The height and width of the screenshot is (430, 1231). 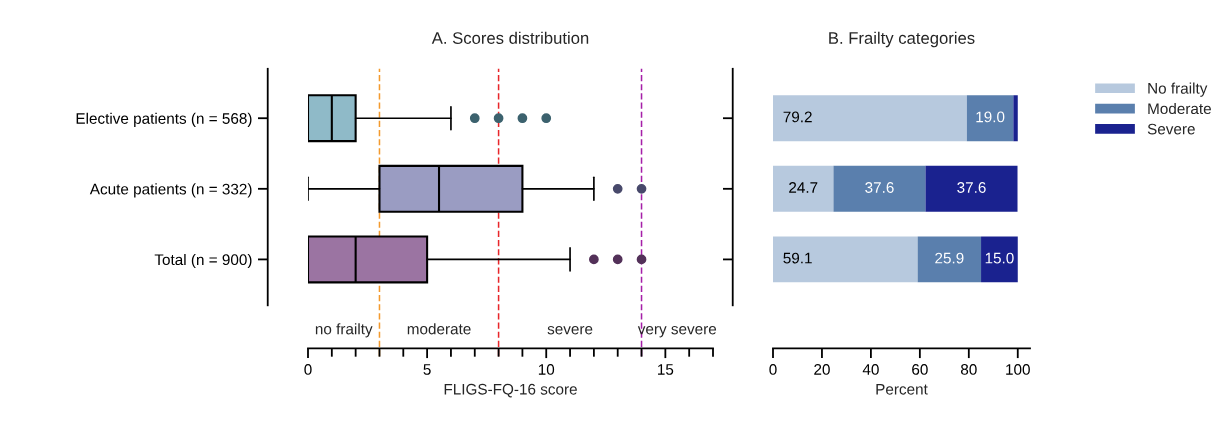 I want to click on annotation: moderate, so click(x=439, y=329).